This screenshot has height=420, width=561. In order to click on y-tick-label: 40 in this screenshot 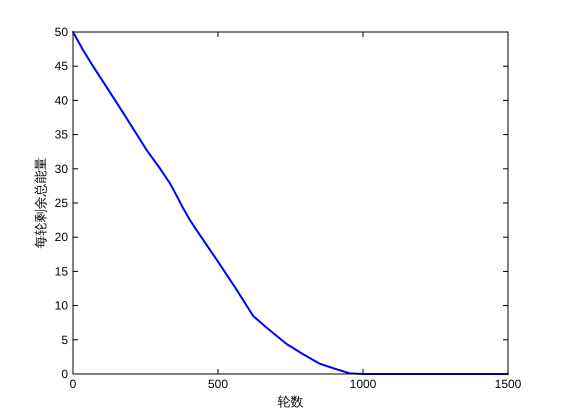, I will do `click(61, 100)`.